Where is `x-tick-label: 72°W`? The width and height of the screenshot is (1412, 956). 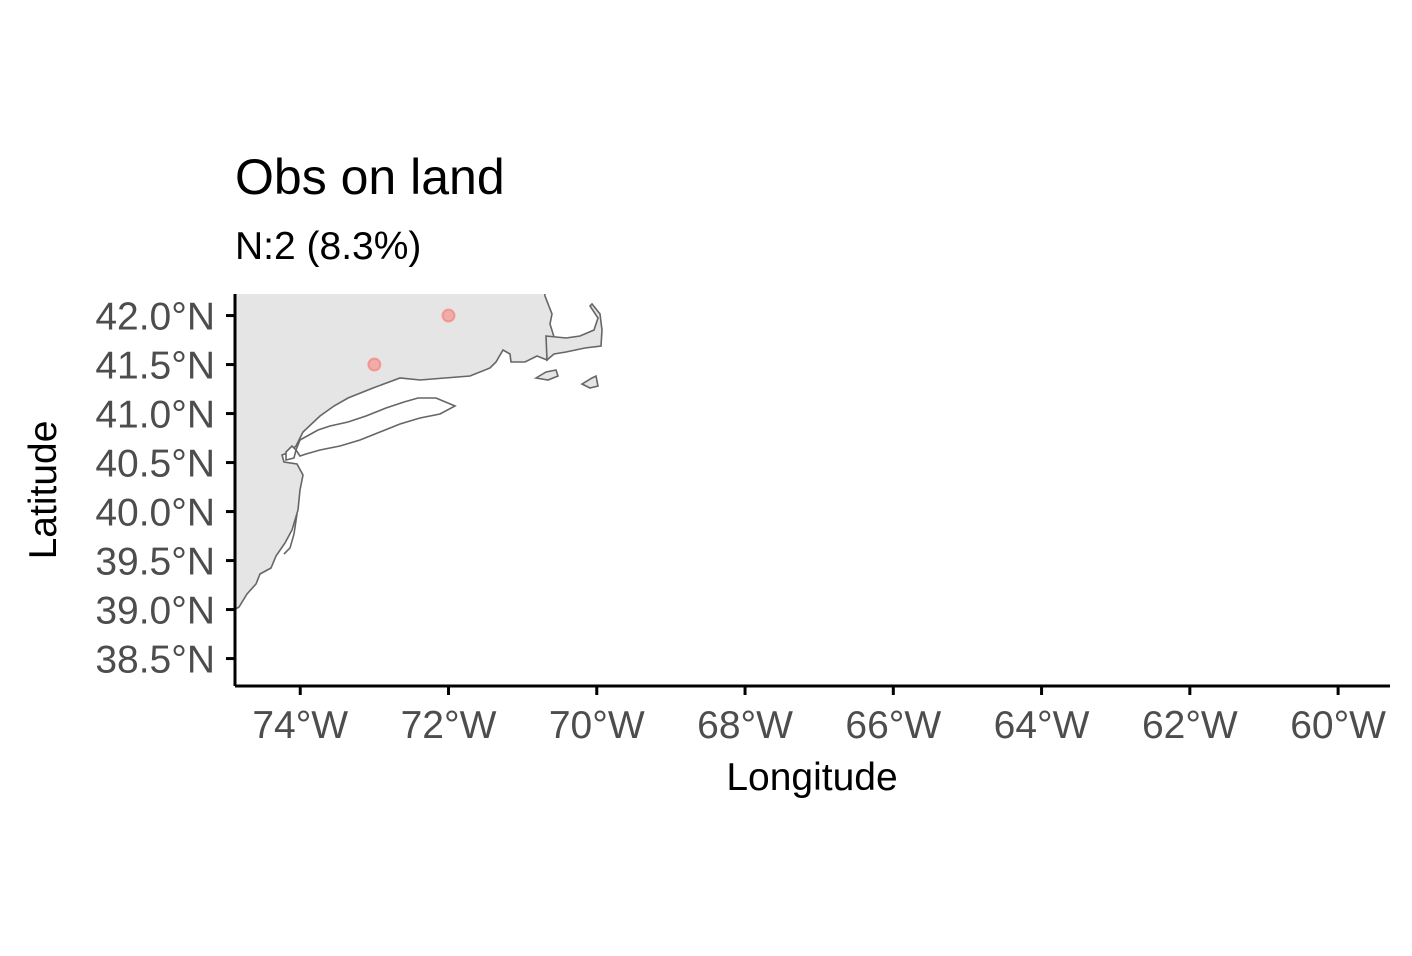 x-tick-label: 72°W is located at coordinates (449, 725).